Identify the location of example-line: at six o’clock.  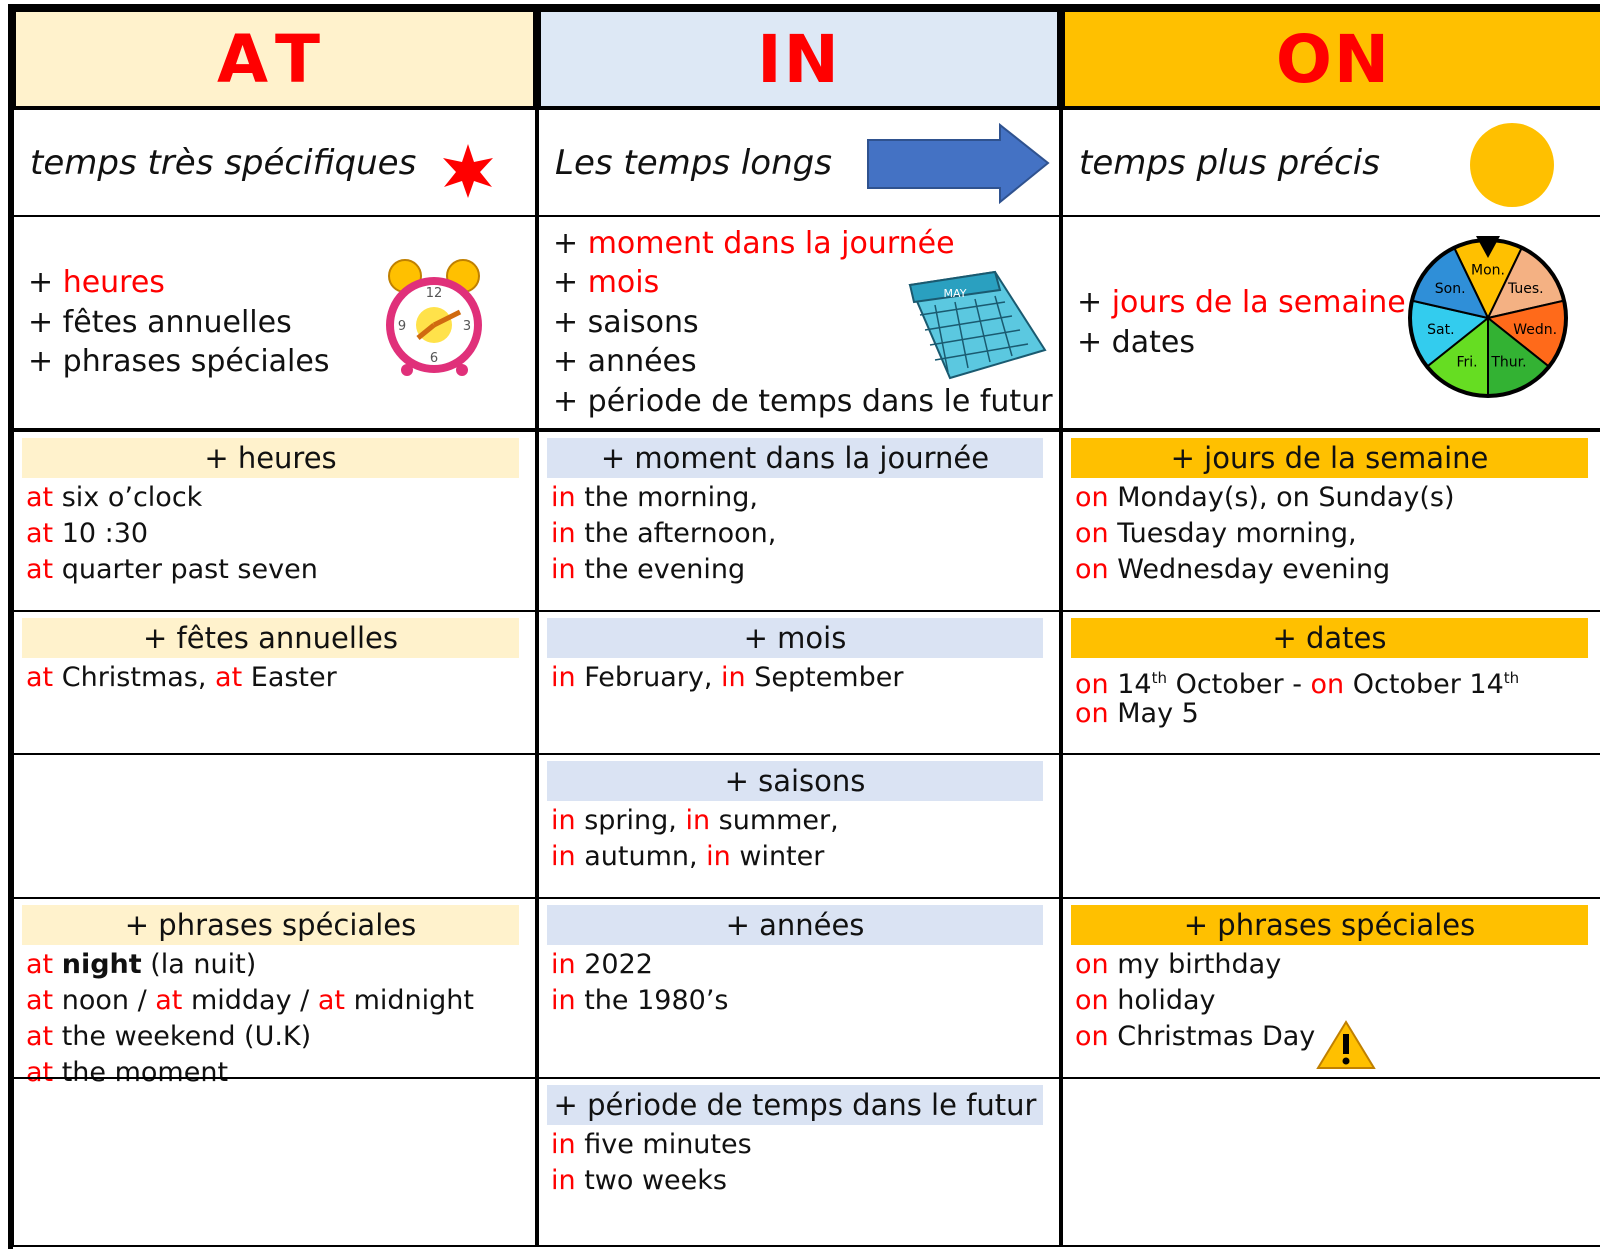
(114, 498).